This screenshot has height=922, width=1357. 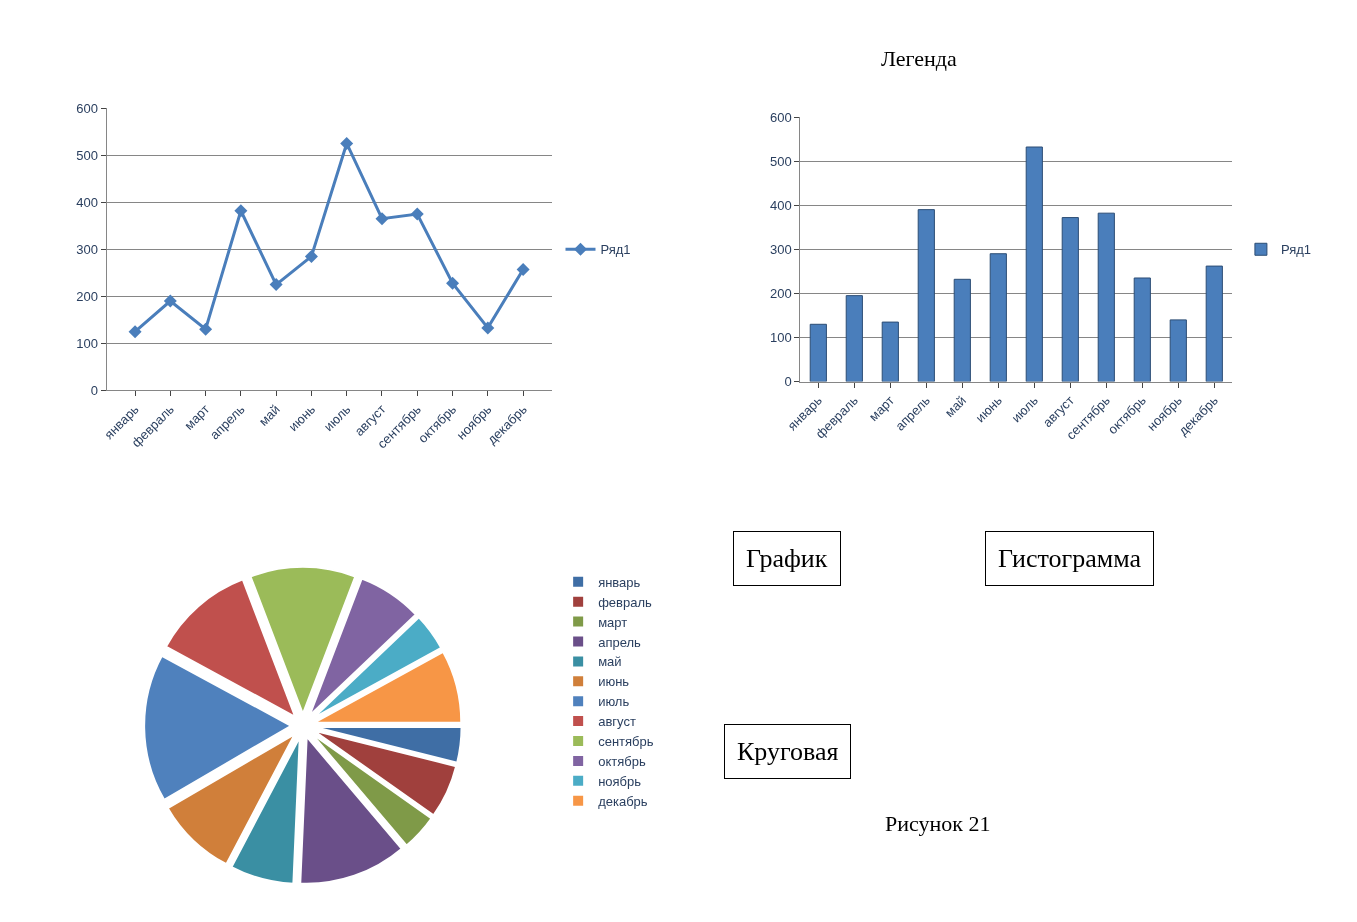 What do you see at coordinates (614, 682) in the screenshot?
I see `legend-label: июнь` at bounding box center [614, 682].